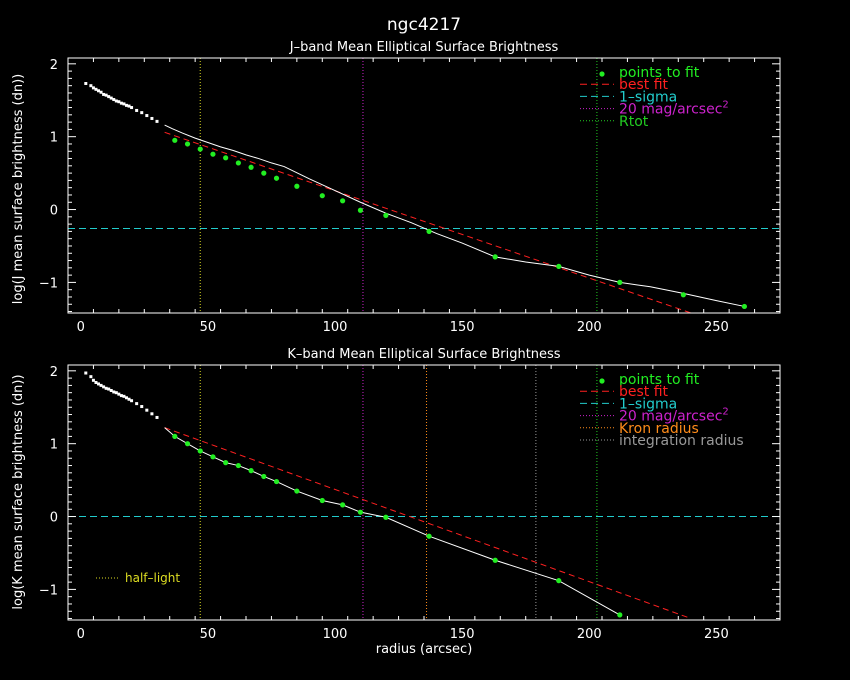 The height and width of the screenshot is (680, 850). What do you see at coordinates (659, 429) in the screenshot?
I see `legend-kron-label: Kron radius` at bounding box center [659, 429].